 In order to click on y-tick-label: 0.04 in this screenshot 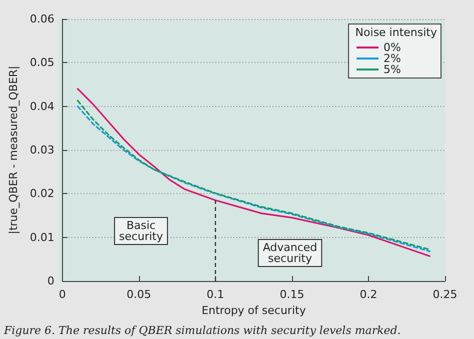, I will do `click(42, 106)`.